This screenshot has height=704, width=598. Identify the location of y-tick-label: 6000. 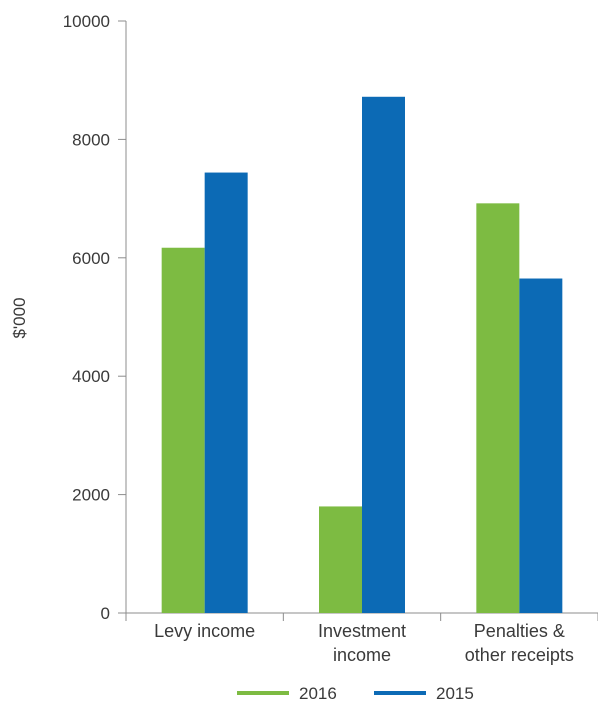
(91, 258).